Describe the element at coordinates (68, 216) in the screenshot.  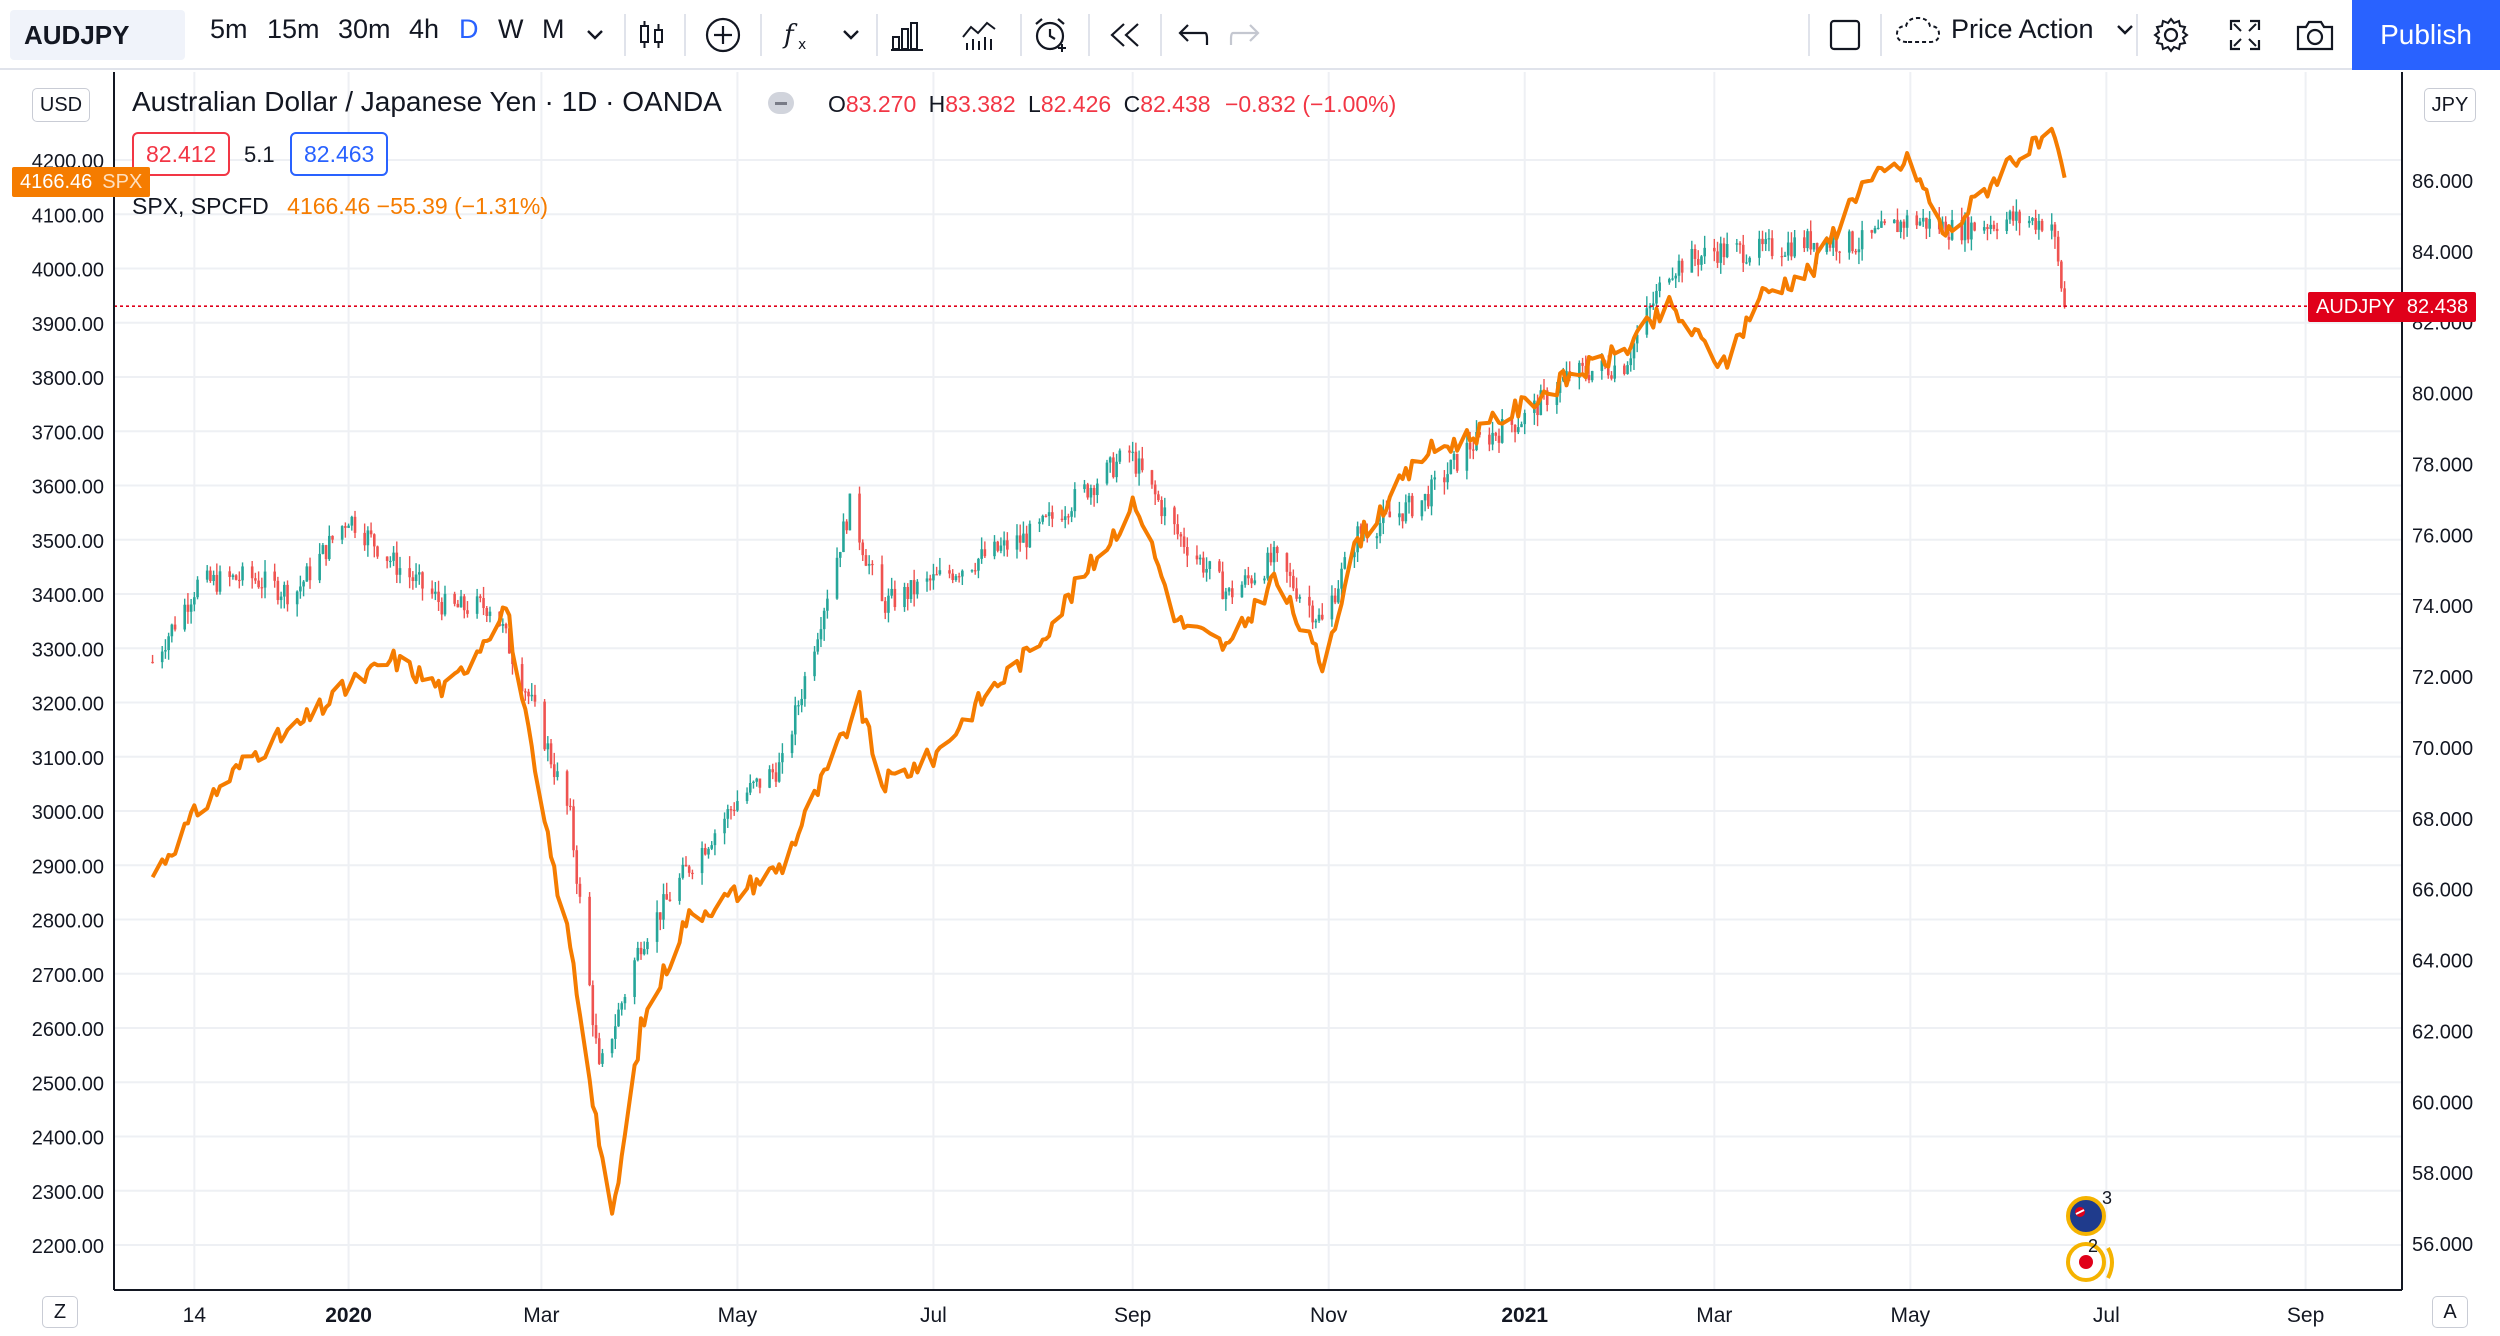
I see `left-tick-label: 4100.00` at that location.